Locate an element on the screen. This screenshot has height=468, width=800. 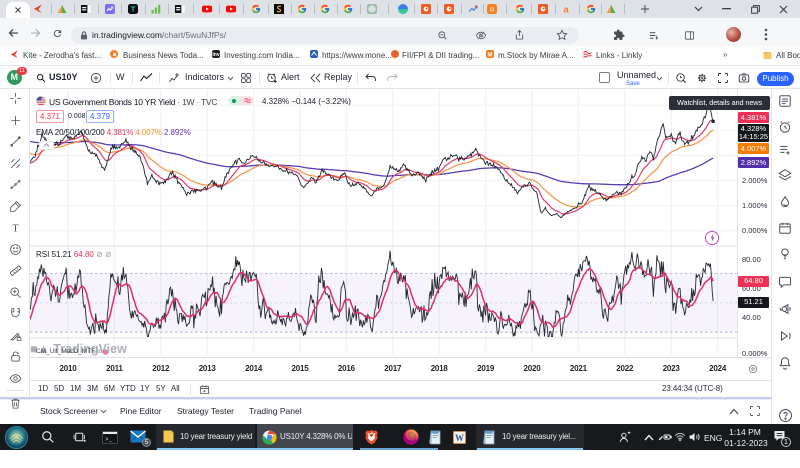
svg-text: a is located at coordinates (566, 9).